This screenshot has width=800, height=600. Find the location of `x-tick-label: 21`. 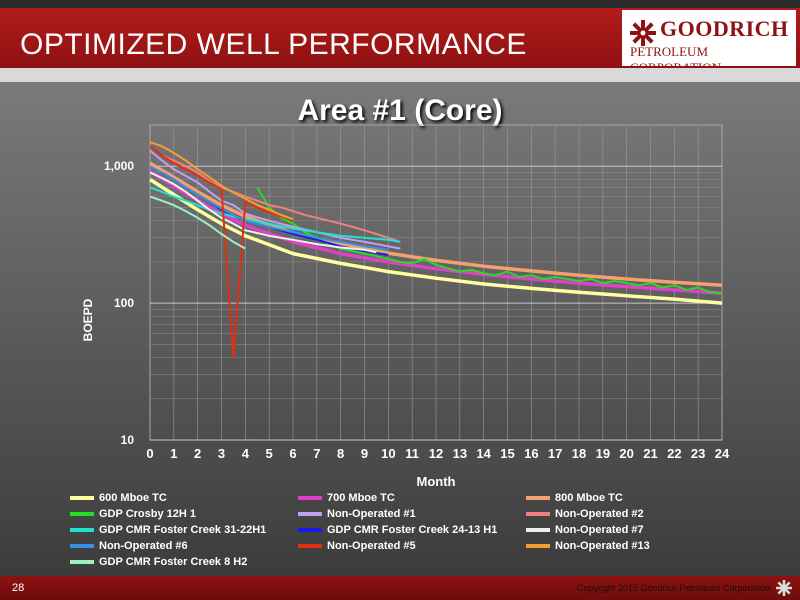

x-tick-label: 21 is located at coordinates (650, 453).